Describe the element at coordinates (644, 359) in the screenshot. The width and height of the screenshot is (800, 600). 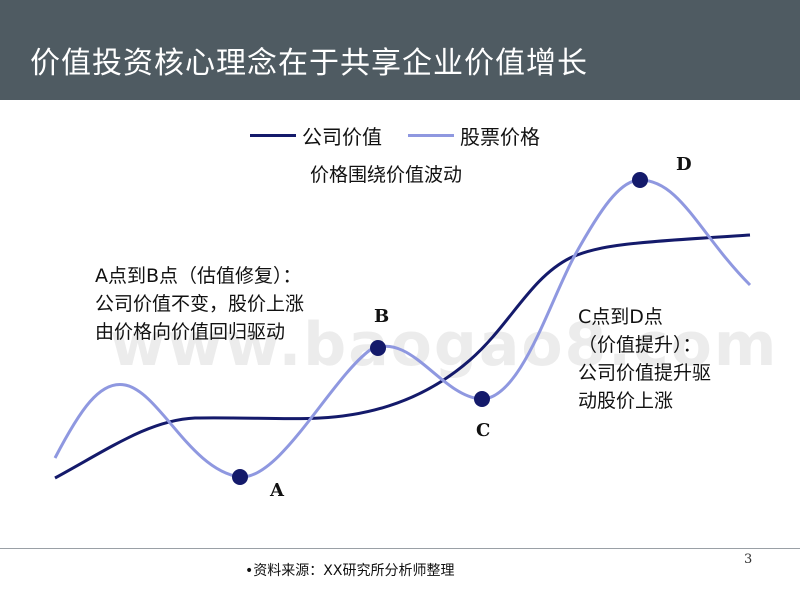
I see `note-c-to-d: C点到D点 （价值提升）： 公司价值提升驱 动股价上涨` at that location.